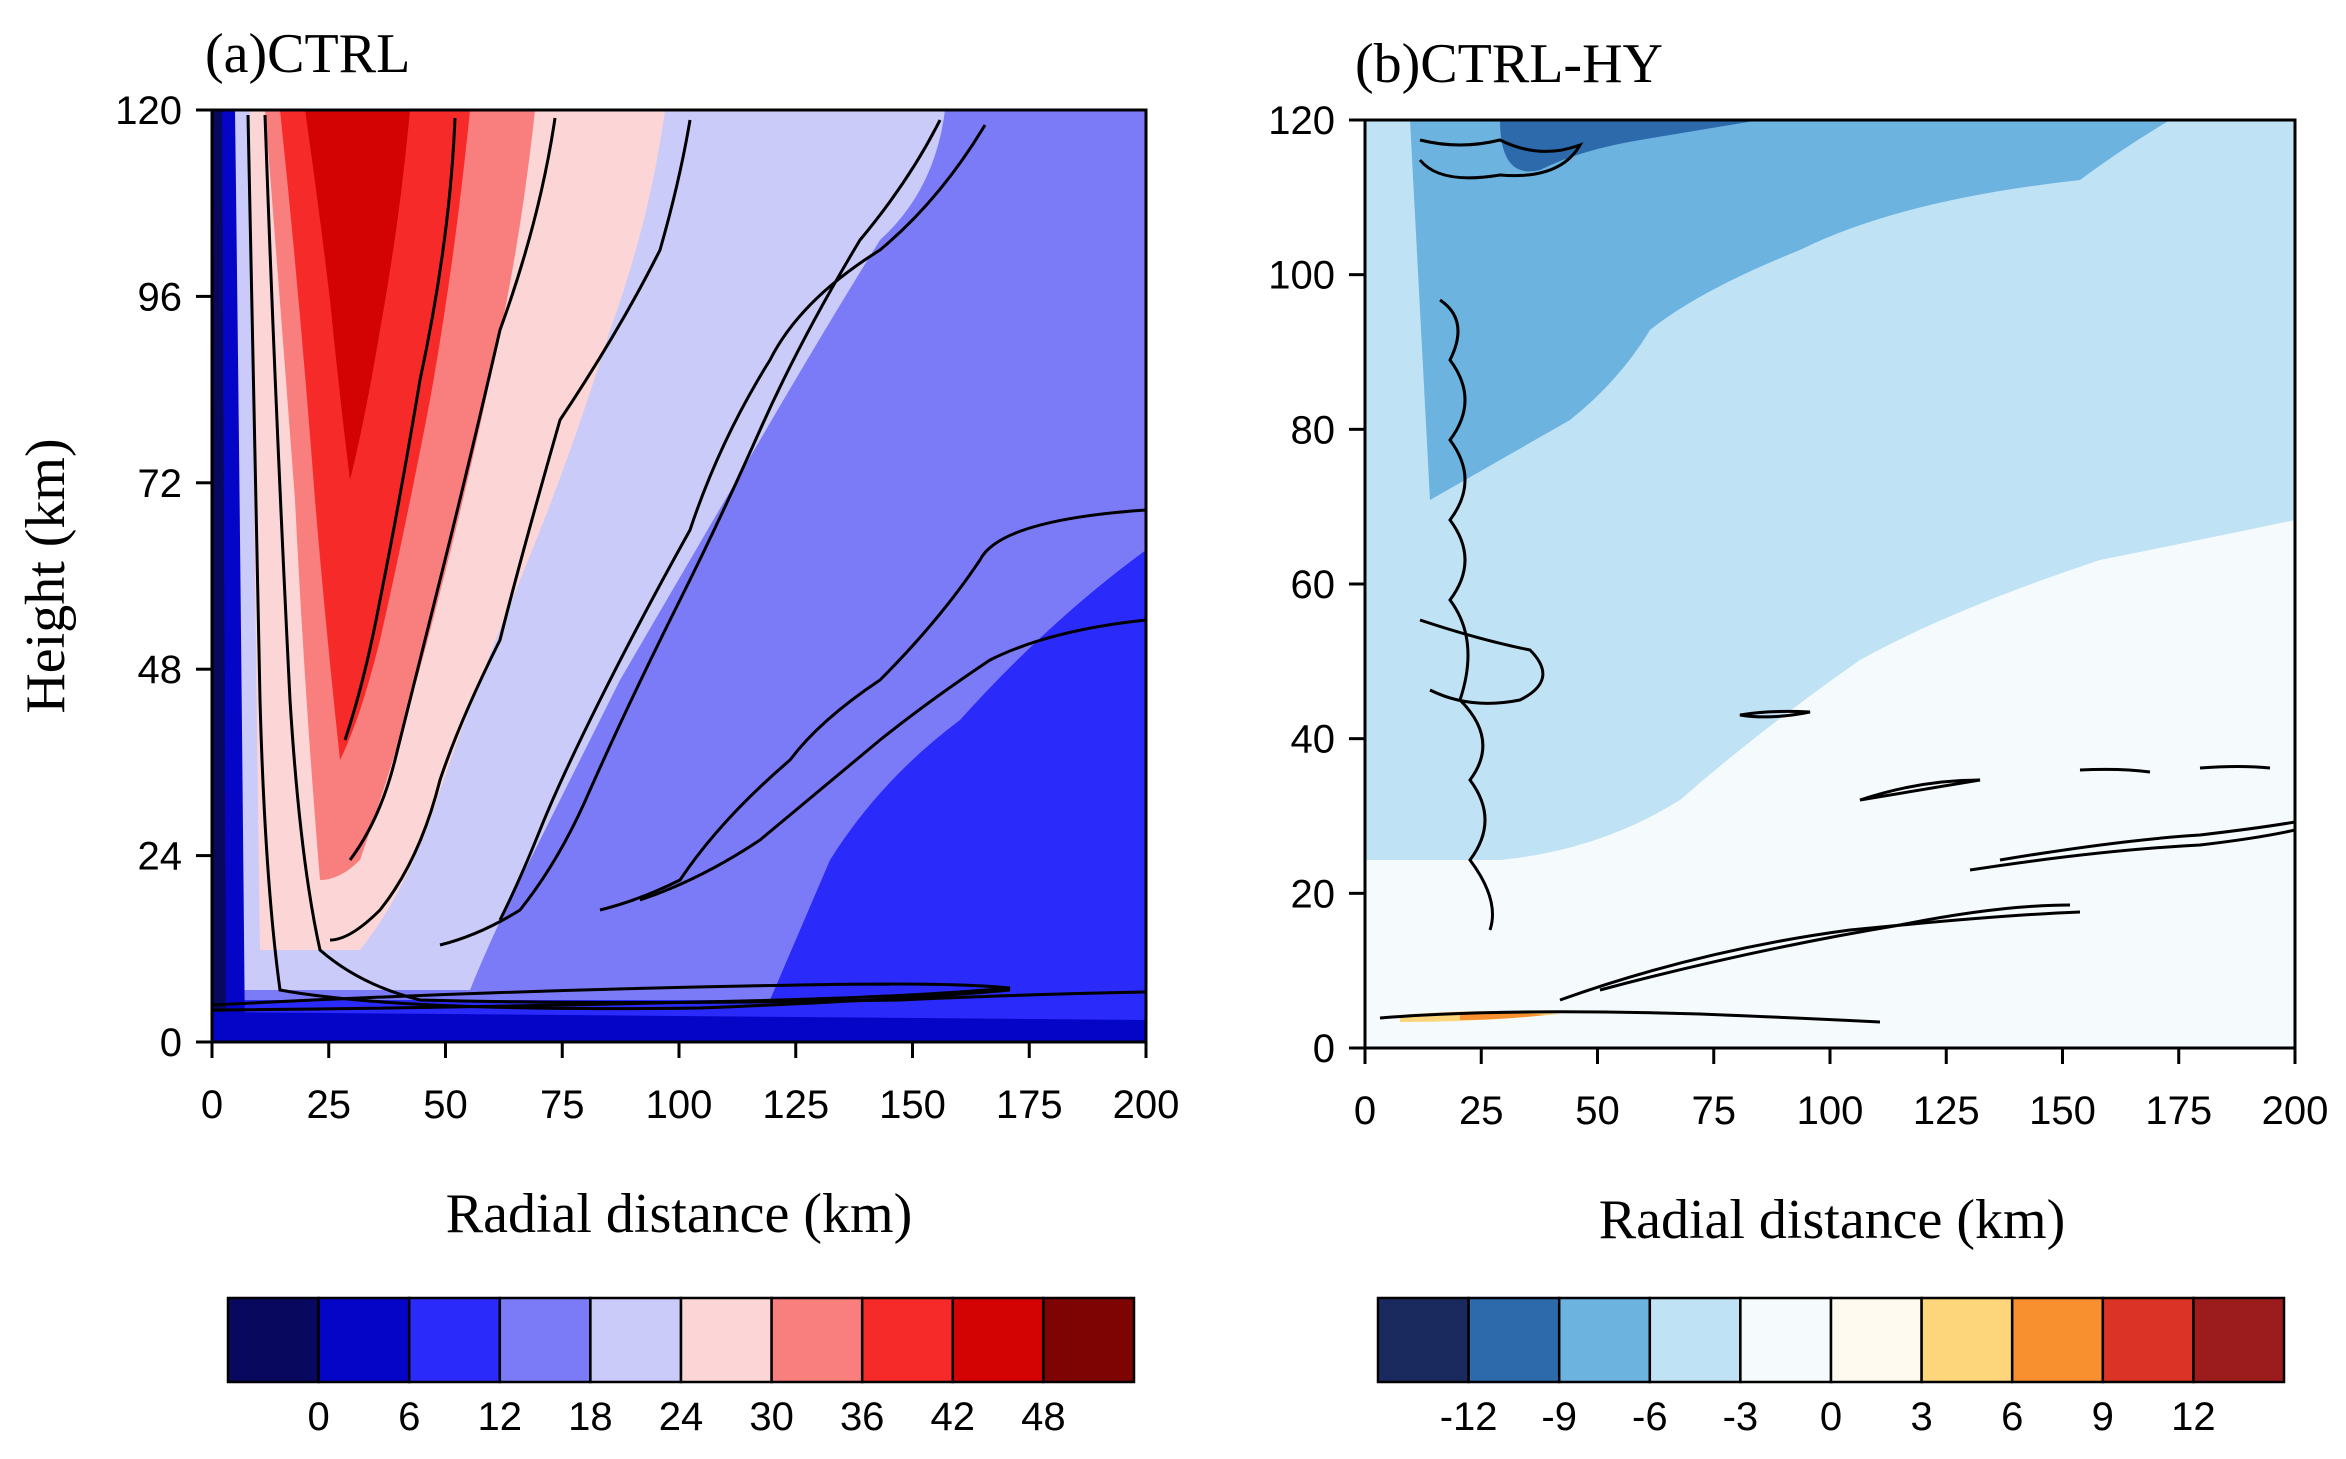  What do you see at coordinates (771, 1417) in the screenshot?
I see `colorbar-label: 30` at bounding box center [771, 1417].